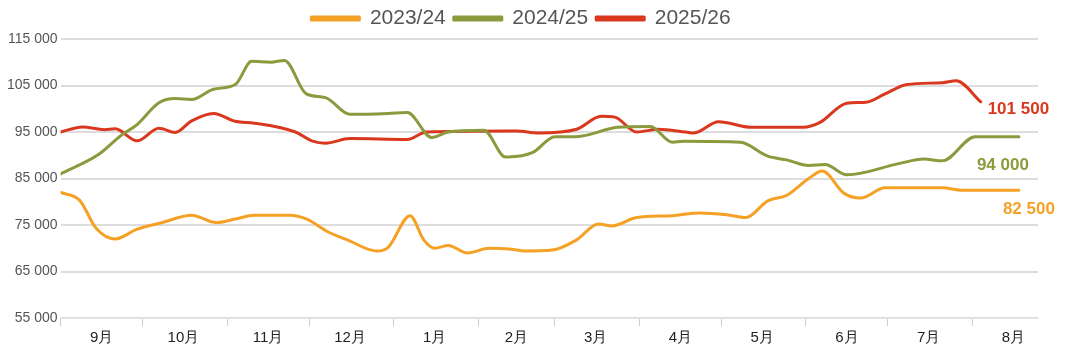 Image resolution: width=1080 pixels, height=354 pixels. What do you see at coordinates (929, 337) in the screenshot?
I see `x-tick-label: 7月` at bounding box center [929, 337].